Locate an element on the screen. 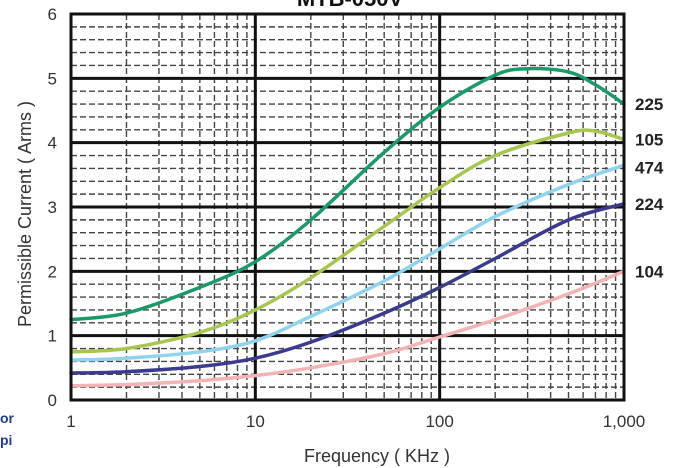 The image size is (689, 468). y-tick-label: 1 is located at coordinates (52, 336).